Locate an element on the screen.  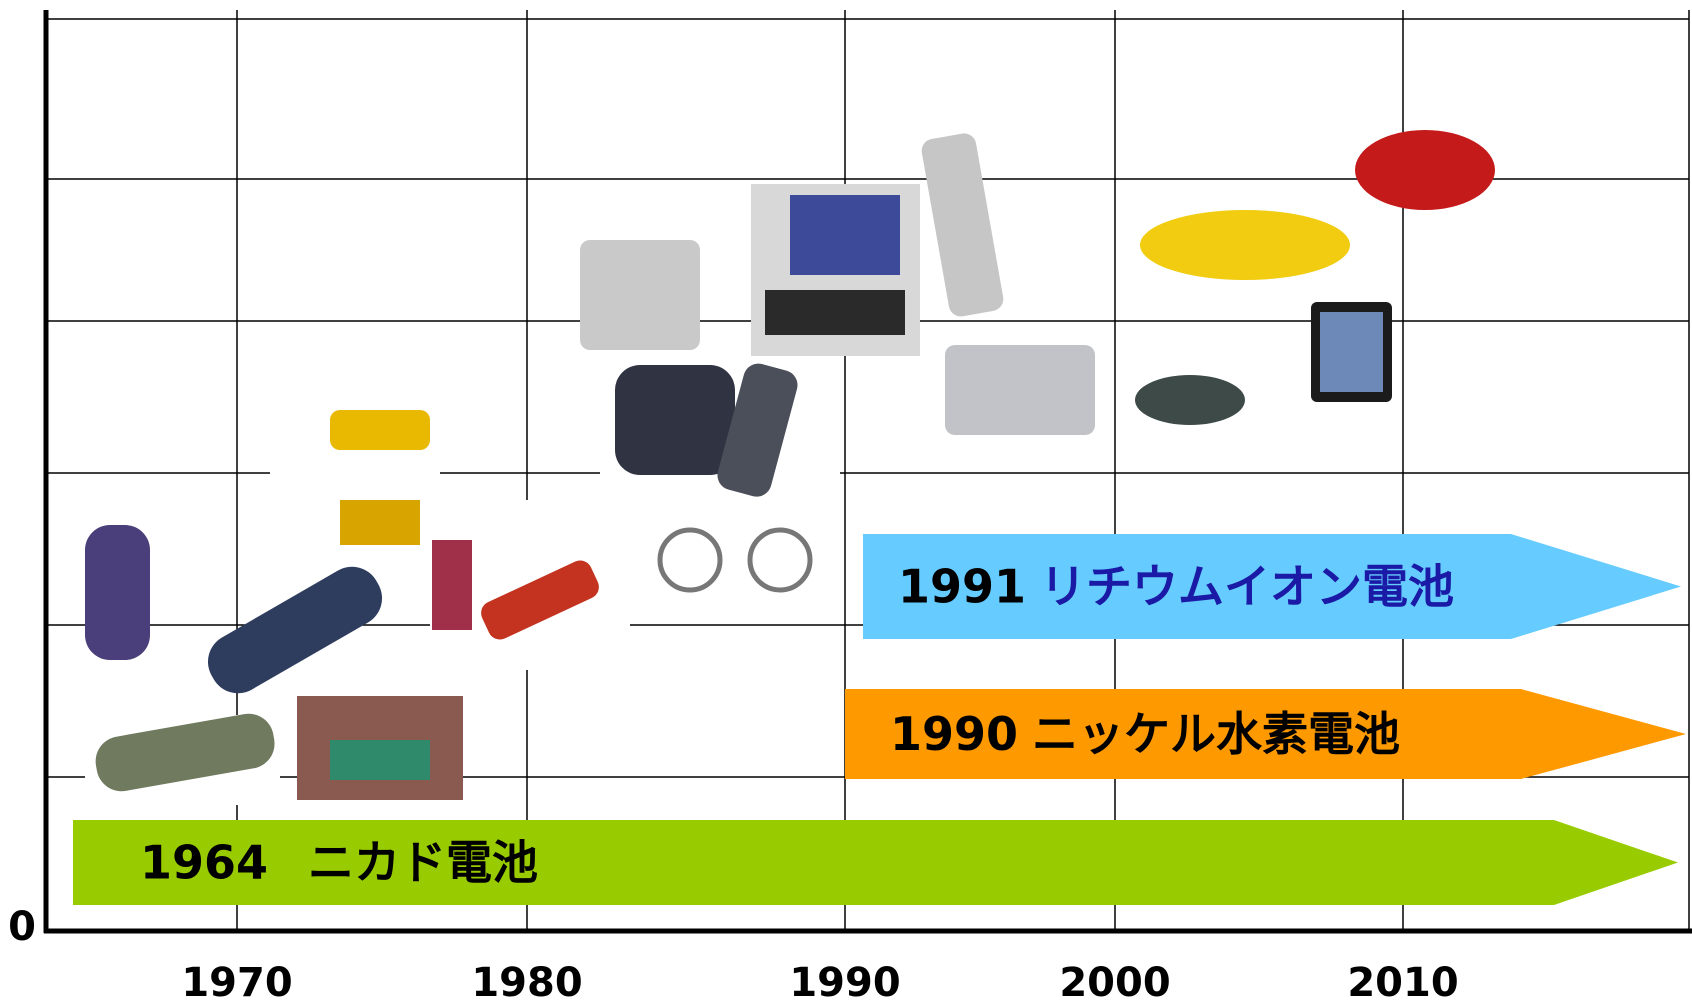
camera is located at coordinates (1020, 390).